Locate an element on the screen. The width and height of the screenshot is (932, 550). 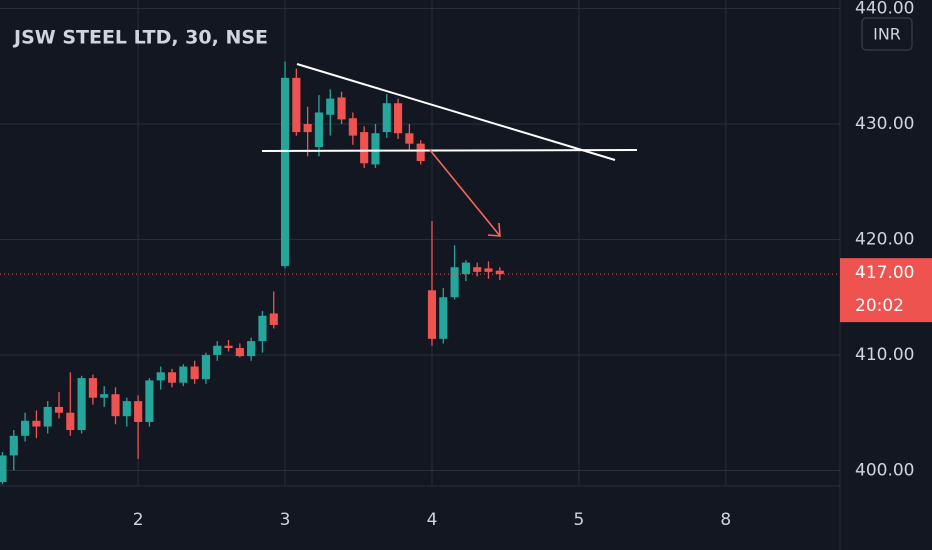
currency-label: INR is located at coordinates (887, 34).